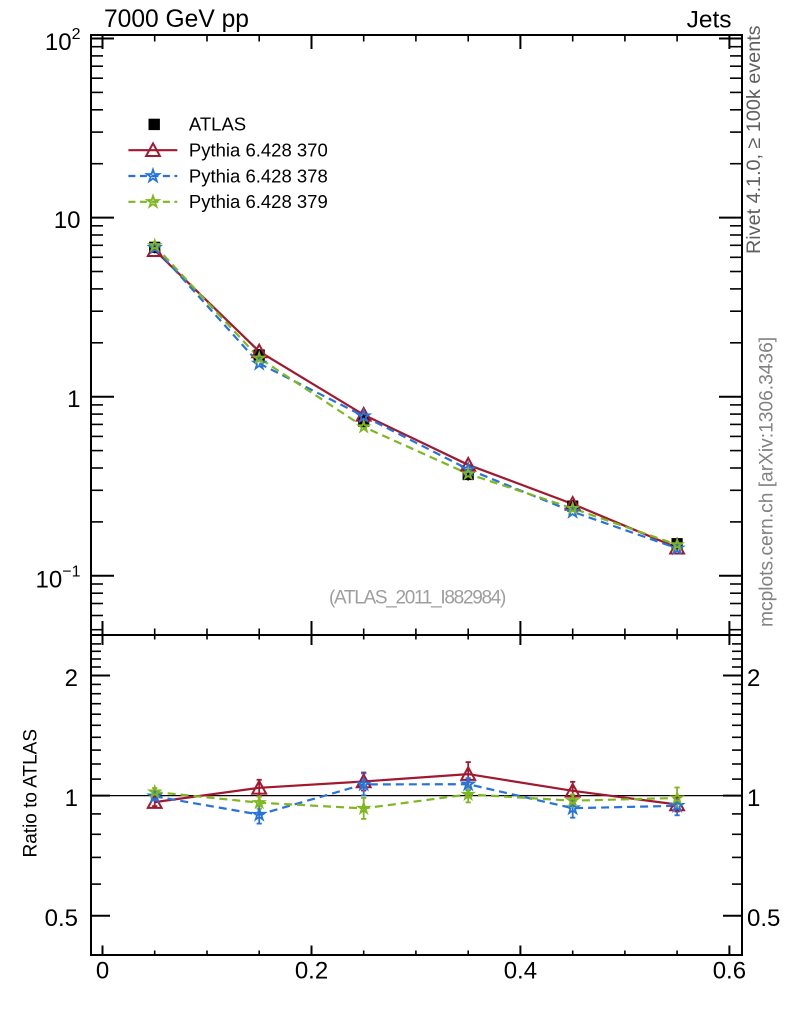  Describe the element at coordinates (258, 150) in the screenshot. I see `svg-text: Pythia 6.428 370` at that location.